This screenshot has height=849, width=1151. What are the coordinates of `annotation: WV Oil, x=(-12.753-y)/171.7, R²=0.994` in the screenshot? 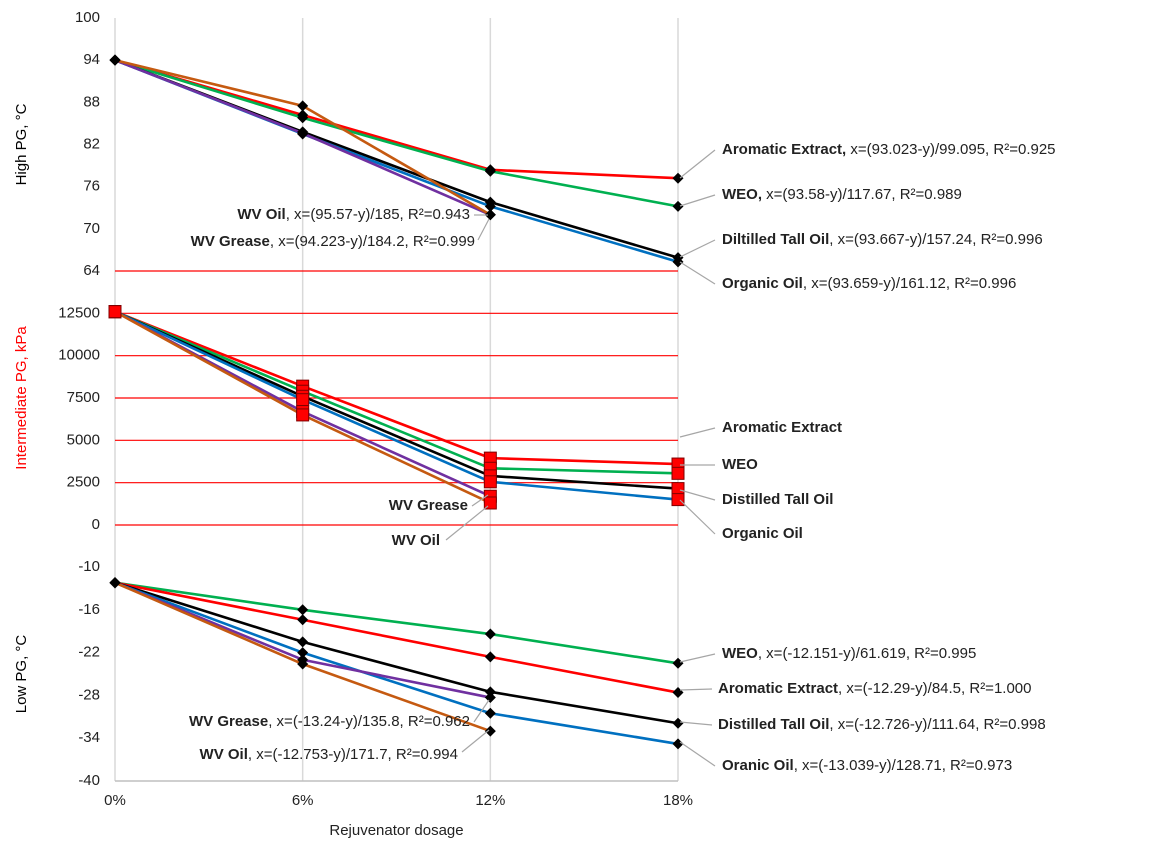 It's located at (329, 754).